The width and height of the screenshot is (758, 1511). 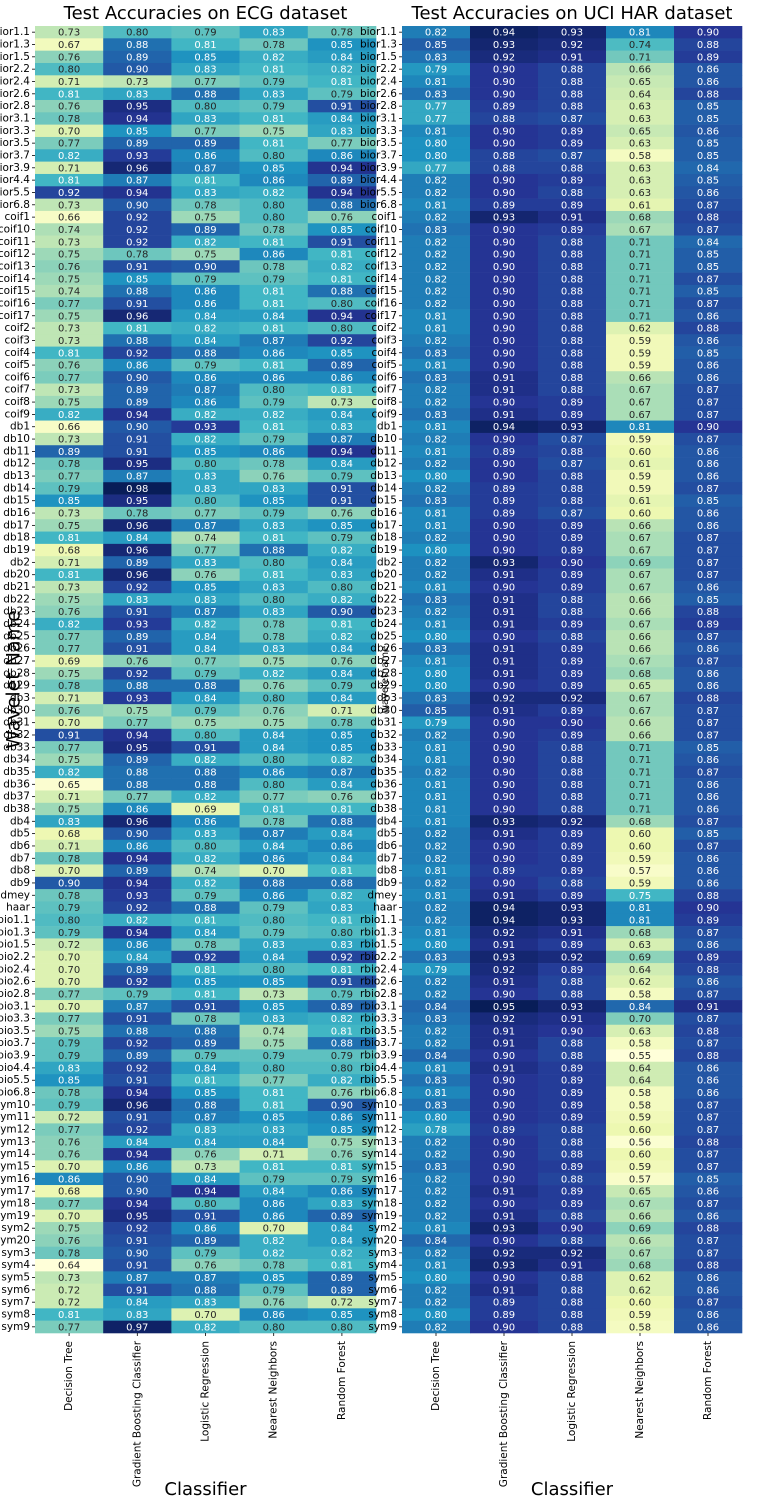 I want to click on cell-label: 0.68, so click(x=69, y=1192).